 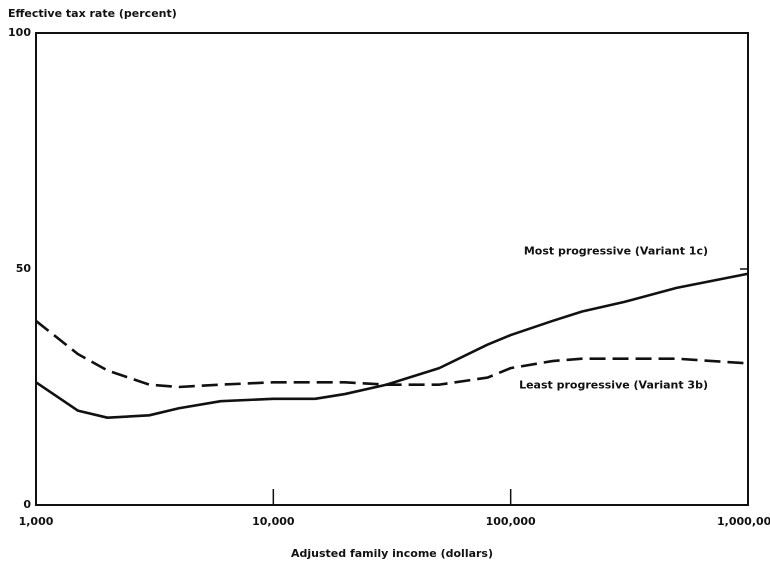 What do you see at coordinates (19, 32) in the screenshot?
I see `y-tick-label: 100` at bounding box center [19, 32].